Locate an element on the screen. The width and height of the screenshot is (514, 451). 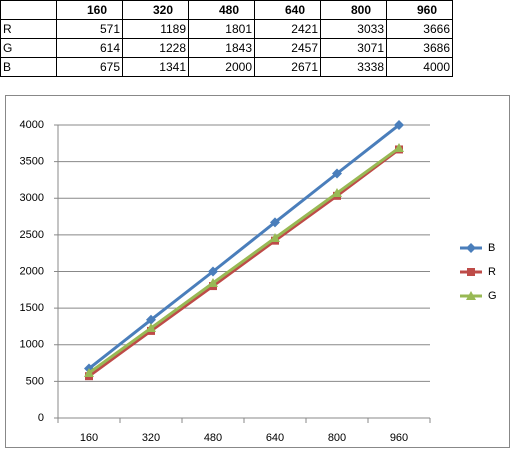
cell: 1189 is located at coordinates (155, 29).